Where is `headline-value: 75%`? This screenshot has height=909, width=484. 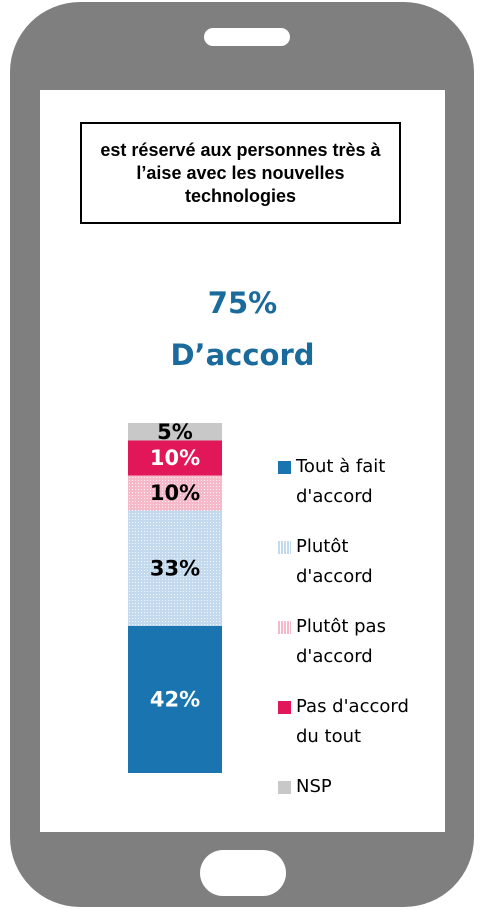 headline-value: 75% is located at coordinates (242, 303).